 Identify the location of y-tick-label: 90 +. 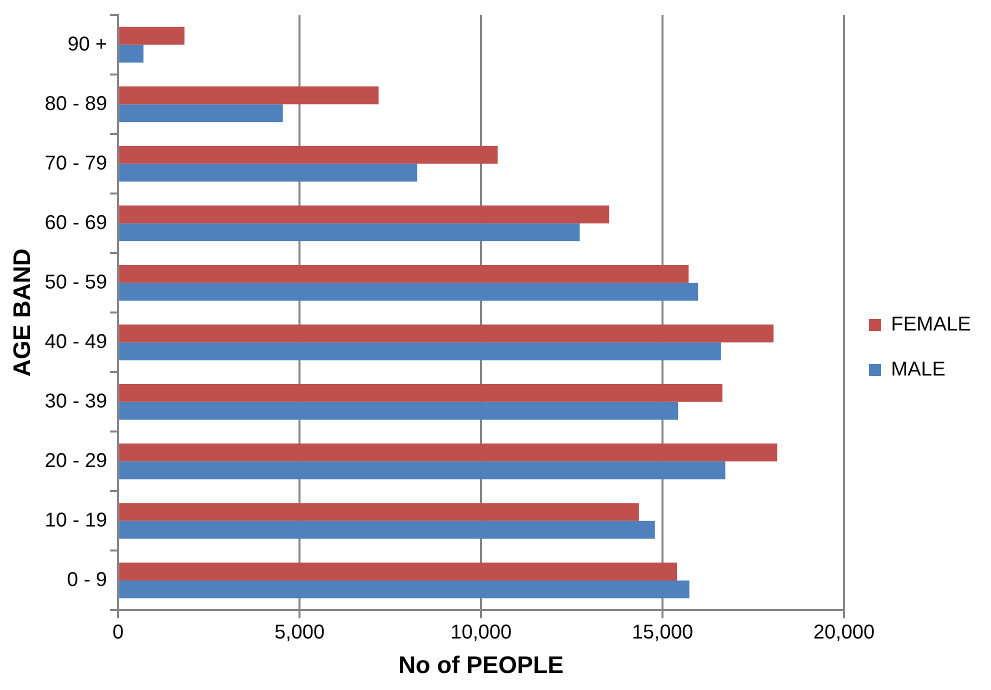
(88, 44).